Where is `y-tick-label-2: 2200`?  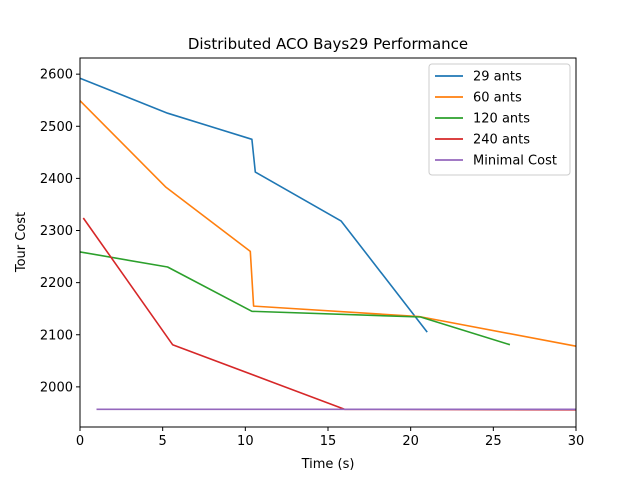 y-tick-label-2: 2200 is located at coordinates (56, 283).